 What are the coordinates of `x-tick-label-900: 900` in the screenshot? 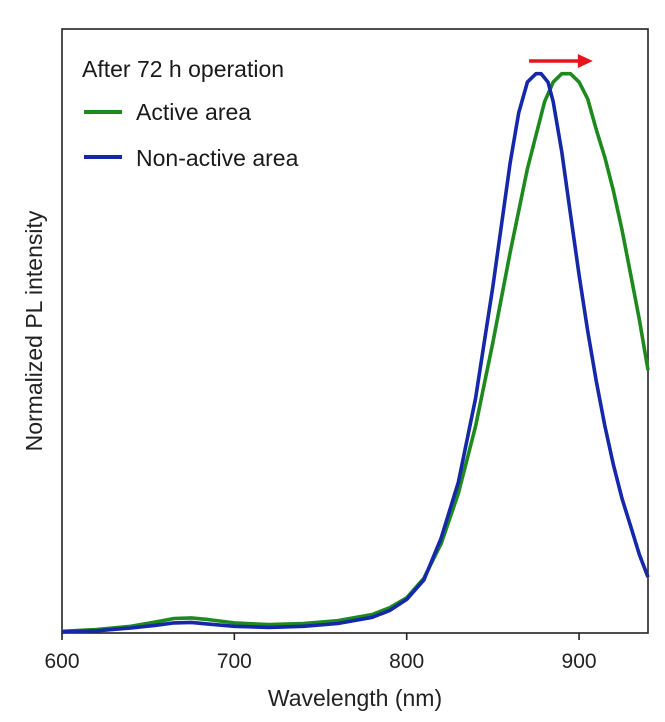 It's located at (579, 661).